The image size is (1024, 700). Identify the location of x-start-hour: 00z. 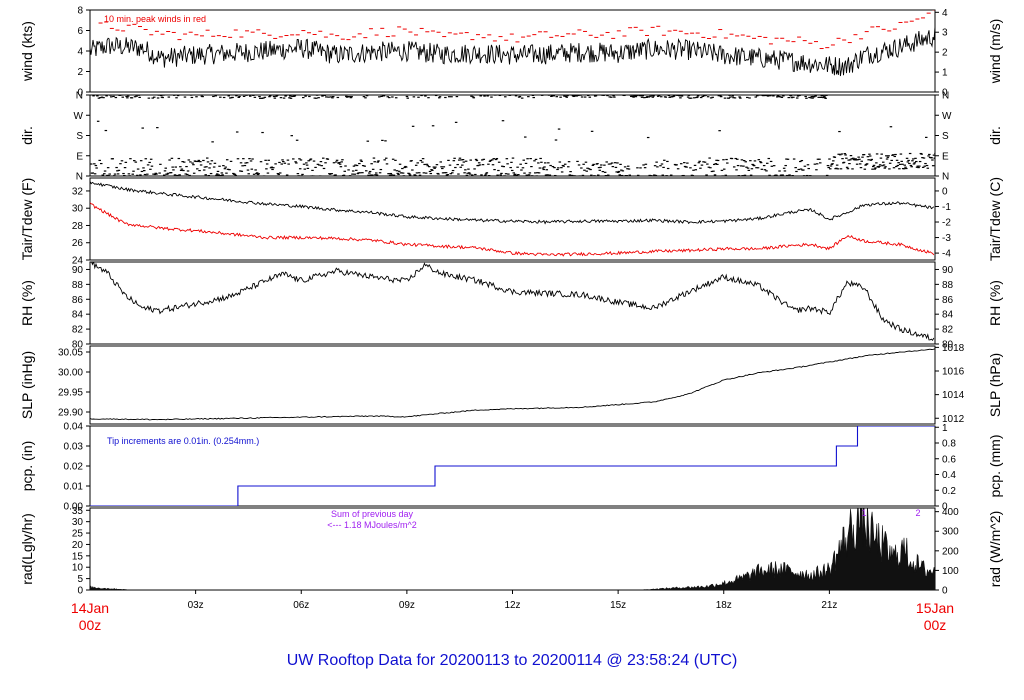
(90, 625).